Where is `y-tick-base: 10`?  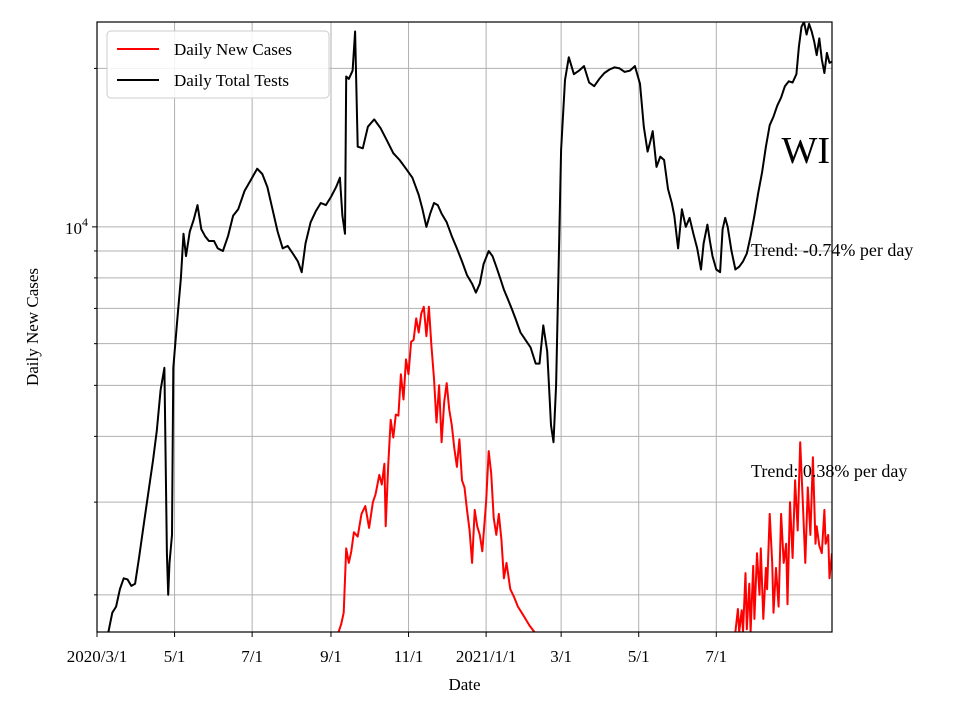 y-tick-base: 10 is located at coordinates (73, 228).